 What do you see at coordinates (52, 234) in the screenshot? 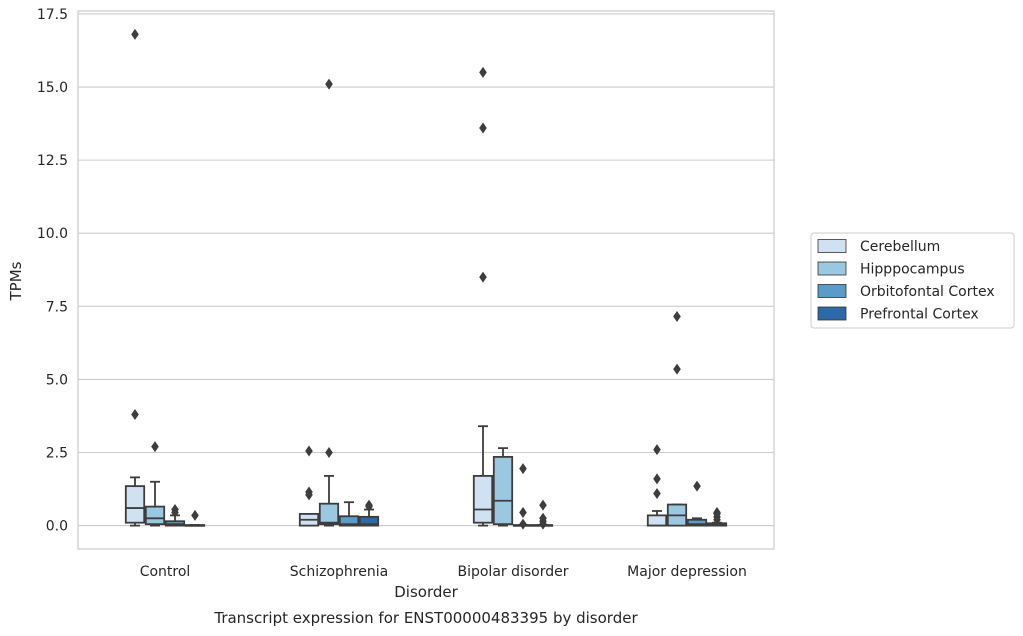
I see `y-tick-label: 10.0` at bounding box center [52, 234].